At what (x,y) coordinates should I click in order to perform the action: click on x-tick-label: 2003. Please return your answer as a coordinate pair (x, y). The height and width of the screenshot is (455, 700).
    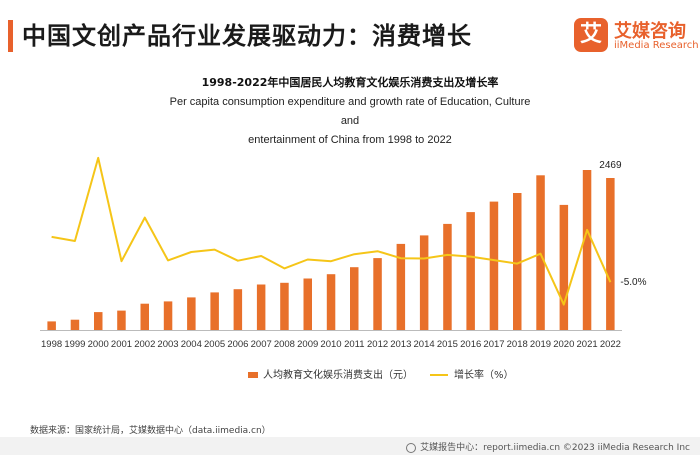
    Looking at the image, I should click on (167, 344).